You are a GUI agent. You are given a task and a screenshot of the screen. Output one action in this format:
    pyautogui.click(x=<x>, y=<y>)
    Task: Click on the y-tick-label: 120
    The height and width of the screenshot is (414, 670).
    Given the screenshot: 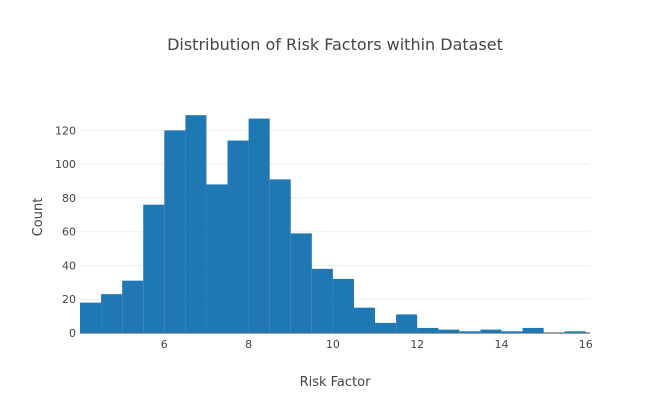 What is the action you would take?
    pyautogui.click(x=65, y=130)
    